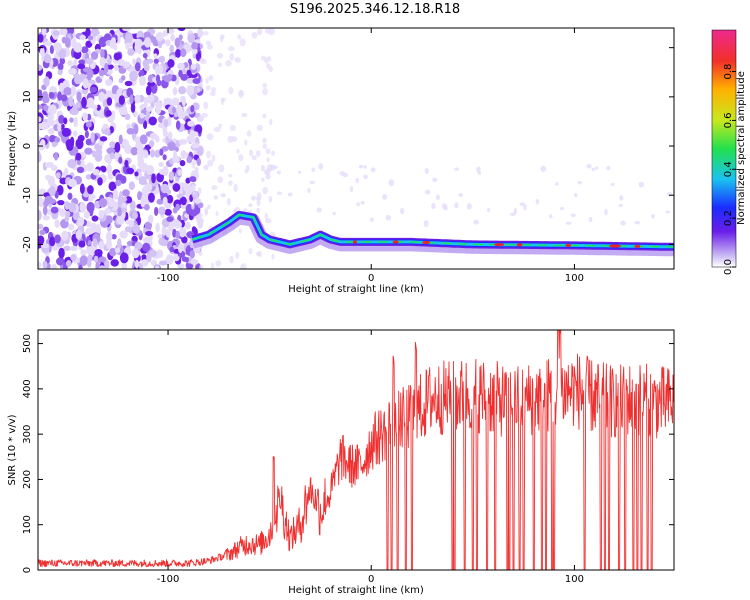 This screenshot has height=600, width=750. Describe the element at coordinates (27, 96) in the screenshot. I see `spectrogram-ytick-label: 10` at that location.